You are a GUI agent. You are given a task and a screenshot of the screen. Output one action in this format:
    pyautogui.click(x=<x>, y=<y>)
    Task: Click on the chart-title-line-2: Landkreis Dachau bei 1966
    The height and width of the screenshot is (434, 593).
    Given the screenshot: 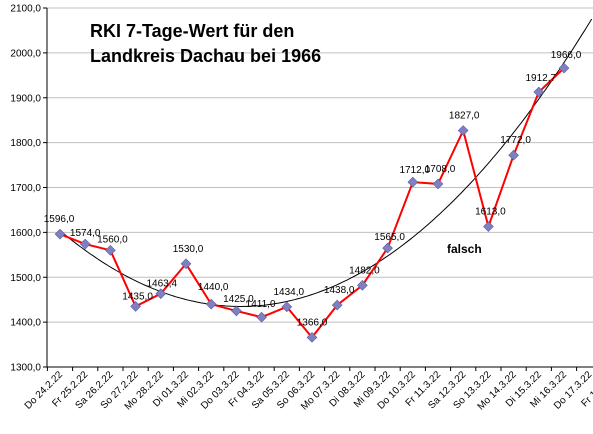 What is the action you would take?
    pyautogui.click(x=206, y=56)
    